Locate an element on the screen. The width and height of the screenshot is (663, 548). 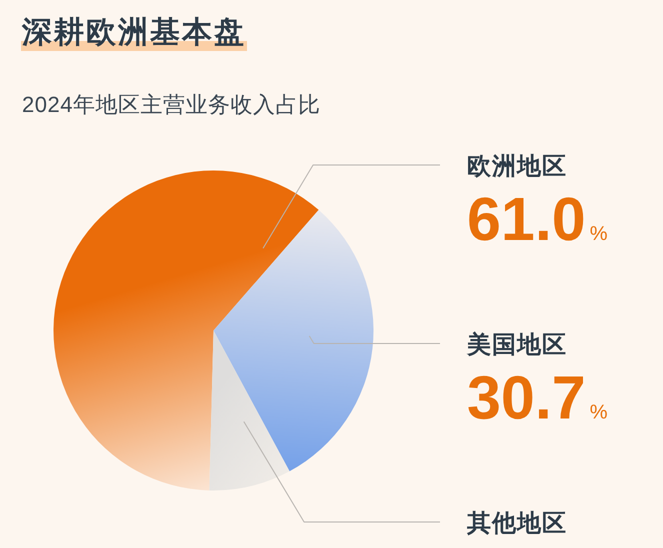
slice-label: 欧洲地区 is located at coordinates (517, 166).